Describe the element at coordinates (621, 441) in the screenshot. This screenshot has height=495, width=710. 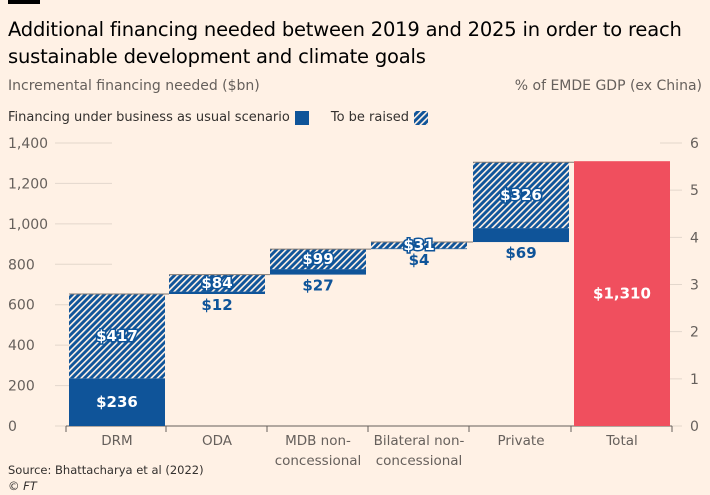
I see `x-tick-label: Total` at that location.